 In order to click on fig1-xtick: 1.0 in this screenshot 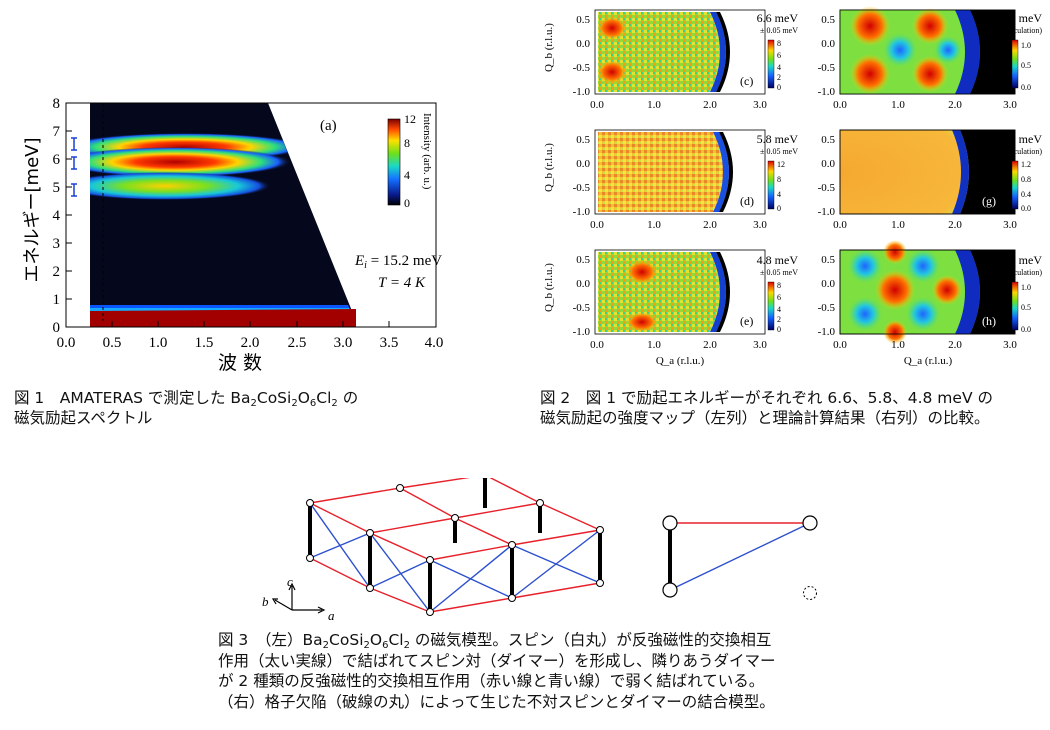, I will do `click(158, 343)`.